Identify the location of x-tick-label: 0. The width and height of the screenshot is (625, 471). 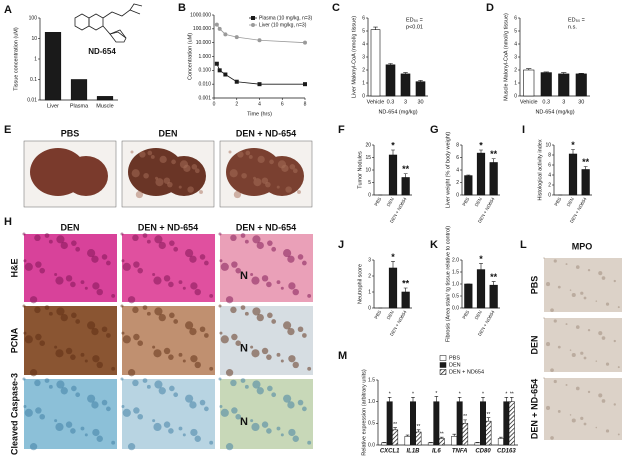
(214, 104).